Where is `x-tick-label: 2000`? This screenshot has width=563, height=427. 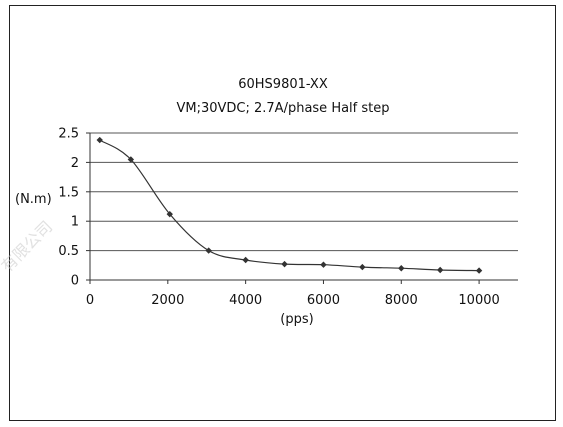 x-tick-label: 2000 is located at coordinates (167, 300).